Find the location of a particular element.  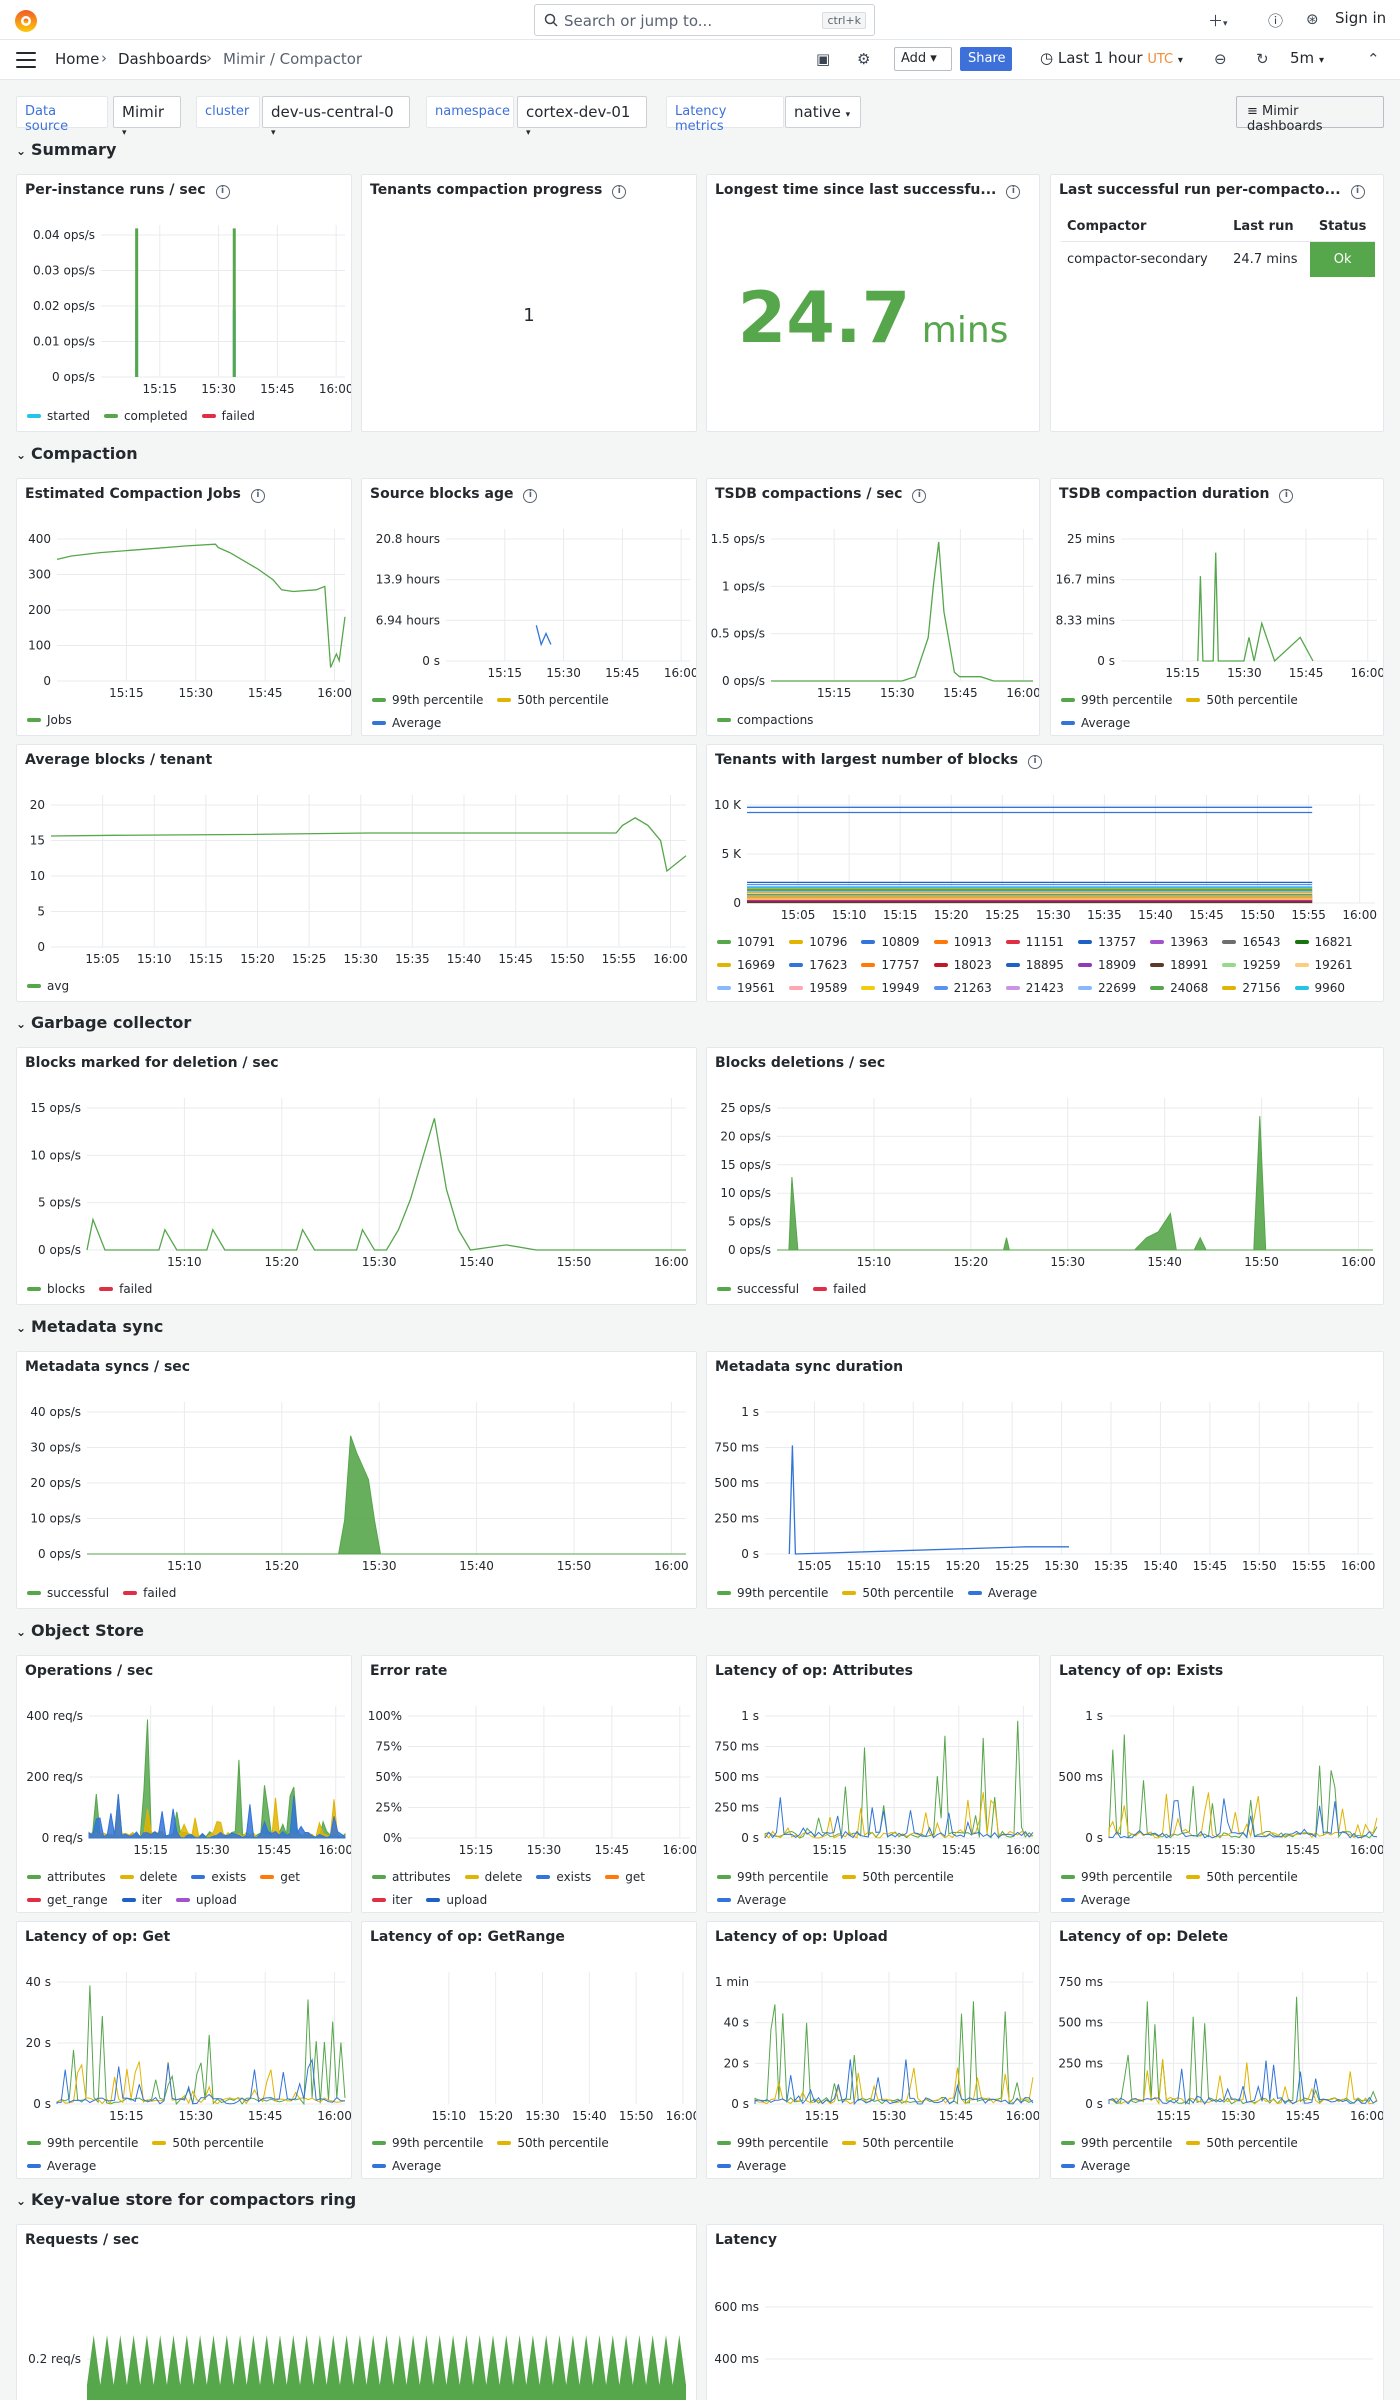

legend-item: 16821 is located at coordinates (1323, 942).